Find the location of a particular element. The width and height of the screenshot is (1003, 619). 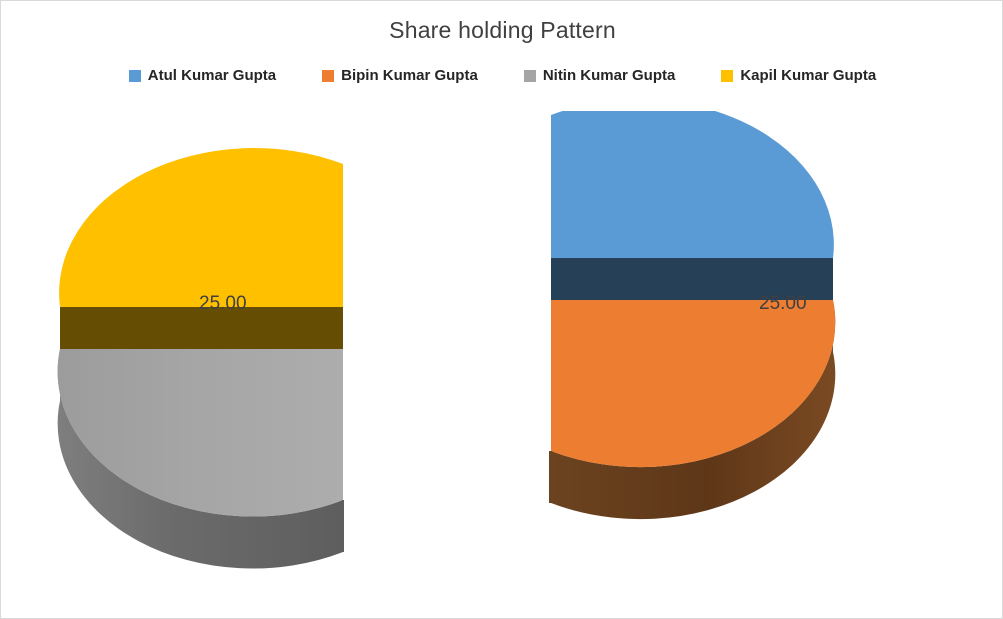

legend-item-bipin: Bipin Kumar Gupta is located at coordinates (400, 75).